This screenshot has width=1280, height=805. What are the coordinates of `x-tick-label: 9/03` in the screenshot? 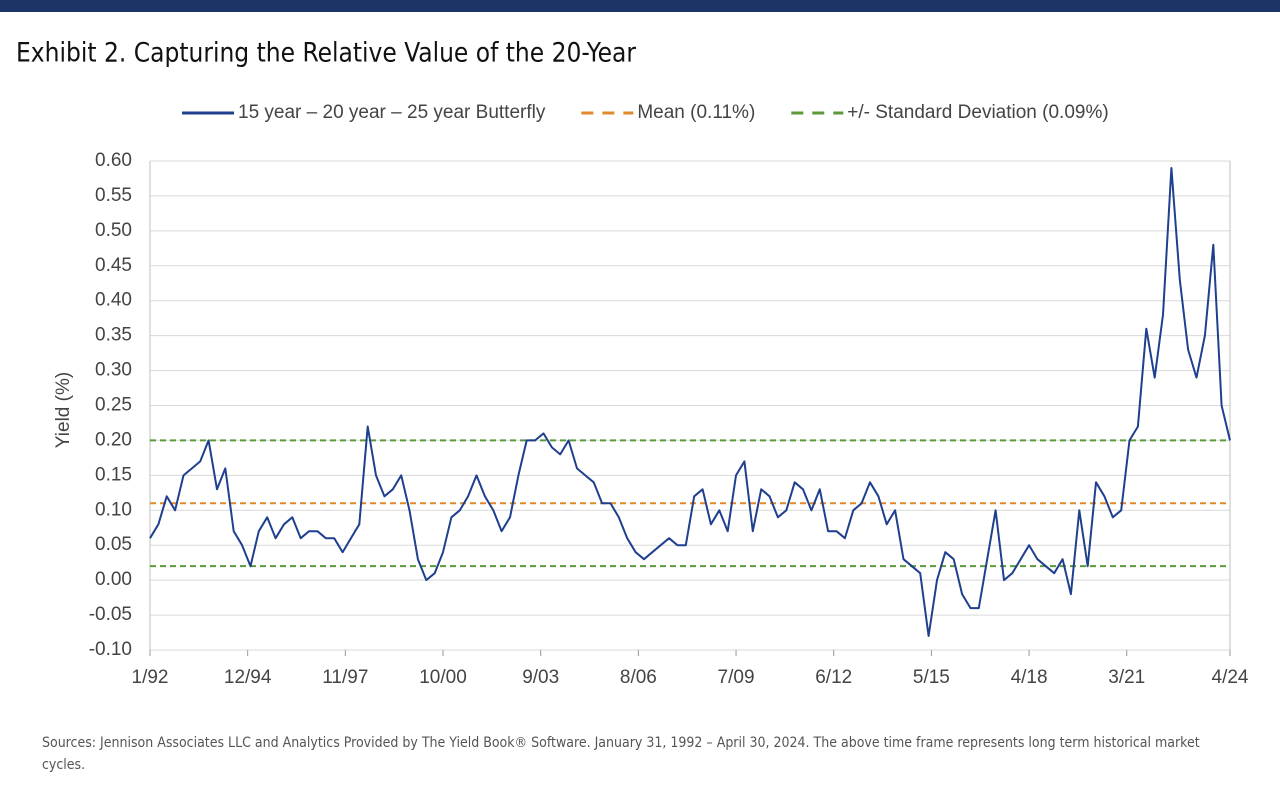 It's located at (540, 677).